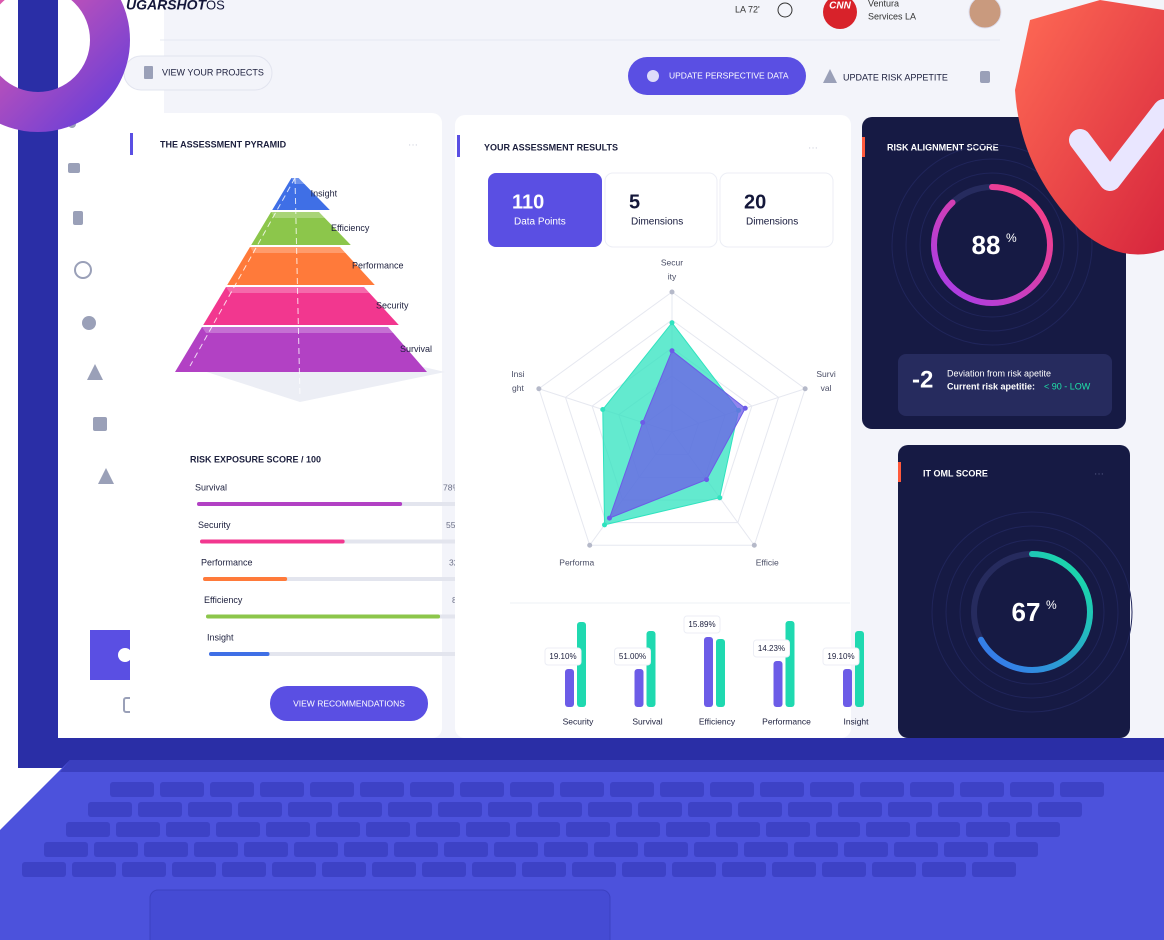 This screenshot has width=1164, height=940. I want to click on stat-box, so click(776, 210).